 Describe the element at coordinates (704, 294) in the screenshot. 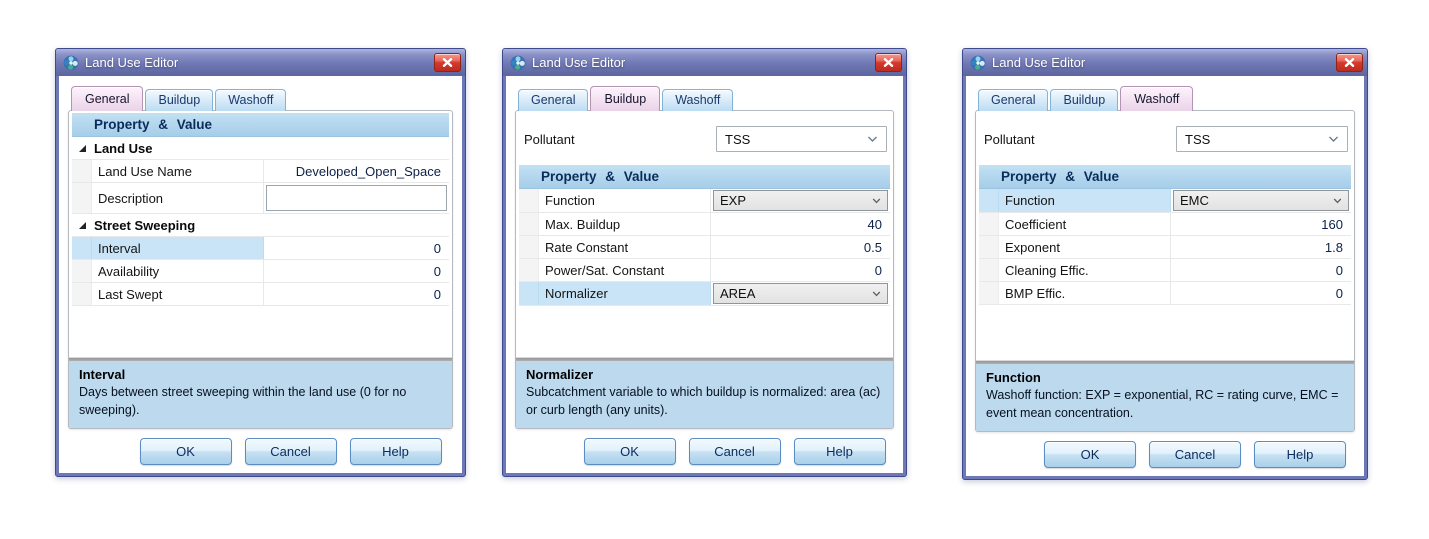

I see `property-row-normalizer: Normalizer AREA` at that location.